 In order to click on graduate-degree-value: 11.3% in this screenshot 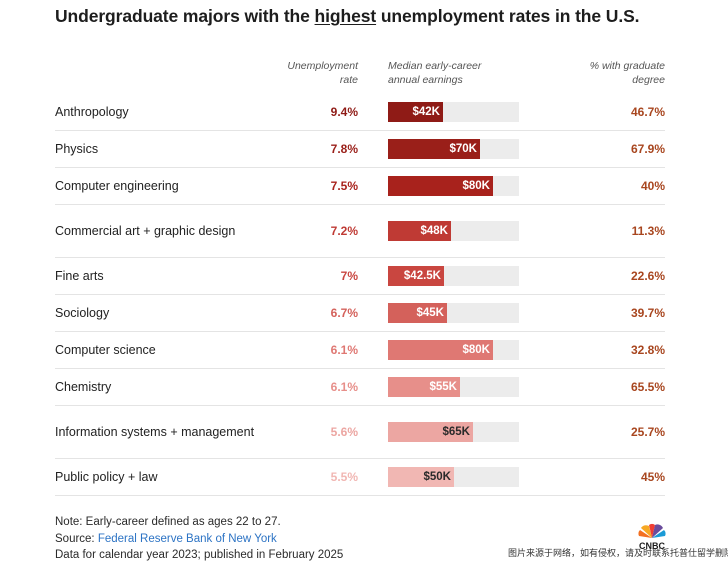, I will do `click(648, 230)`.